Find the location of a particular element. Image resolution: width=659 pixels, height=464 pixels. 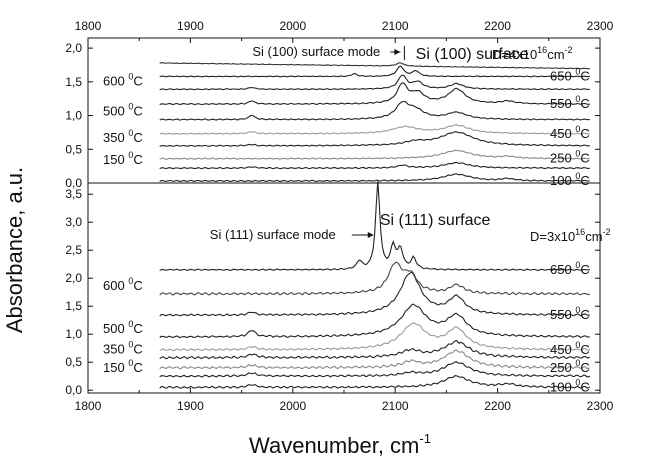

si100-left-temp-label: 150 0C is located at coordinates (123, 158).